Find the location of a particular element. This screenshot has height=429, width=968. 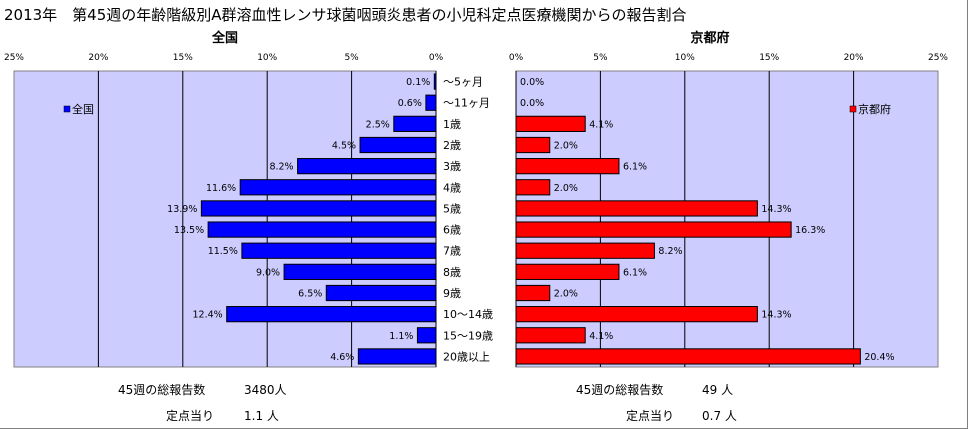

national-data-label: 13.5% is located at coordinates (189, 230).